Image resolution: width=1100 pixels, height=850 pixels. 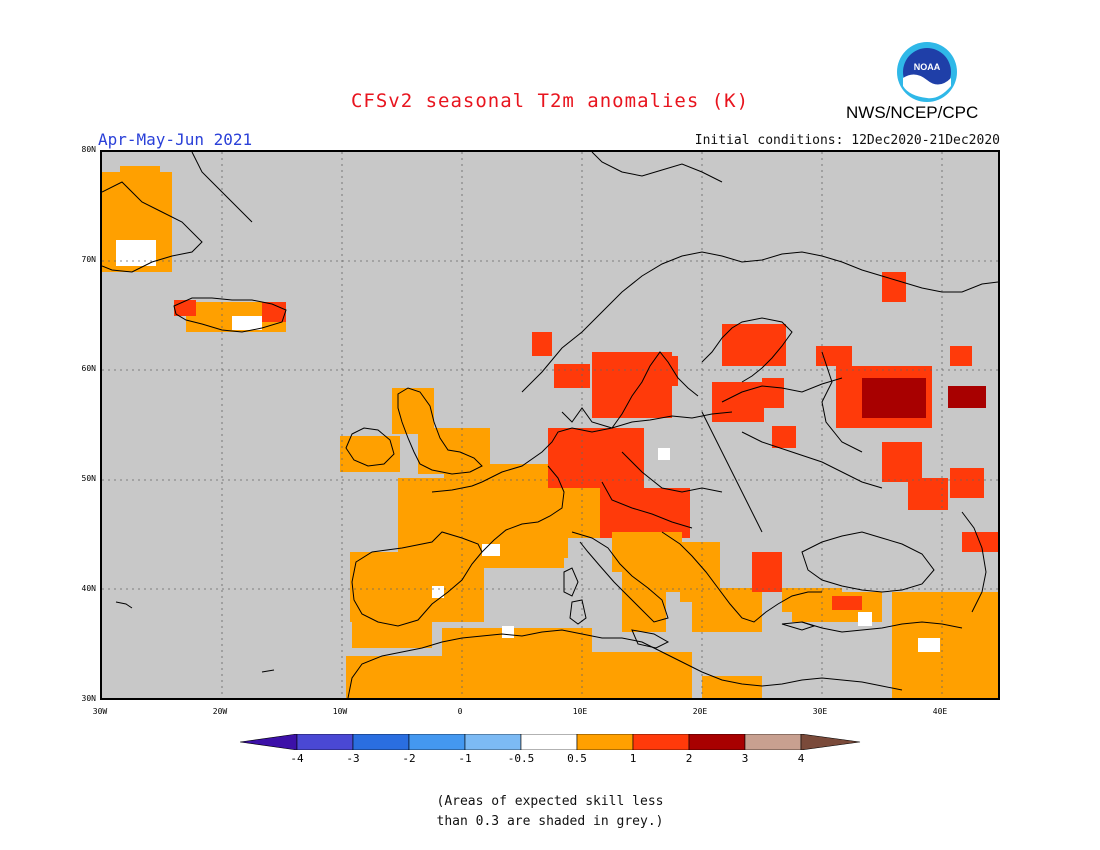 What do you see at coordinates (88, 698) in the screenshot?
I see `lat-label-30n: 30N` at bounding box center [88, 698].